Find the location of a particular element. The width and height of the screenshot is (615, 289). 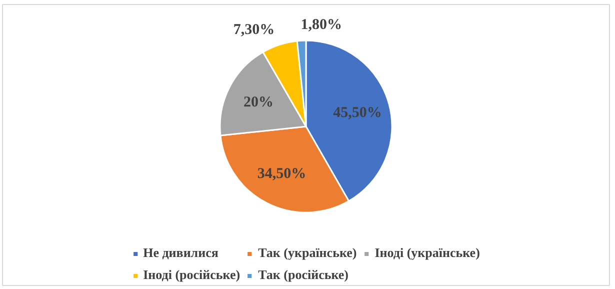

data-label: 20% is located at coordinates (258, 102).